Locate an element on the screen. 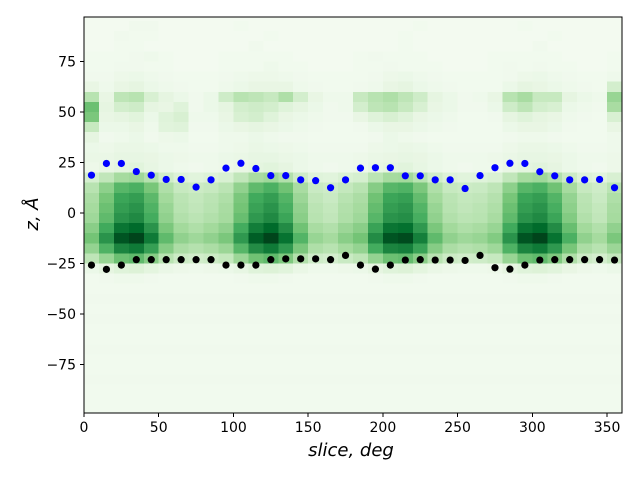 The width and height of the screenshot is (640, 480). y-tick-label: 25 is located at coordinates (67, 163).